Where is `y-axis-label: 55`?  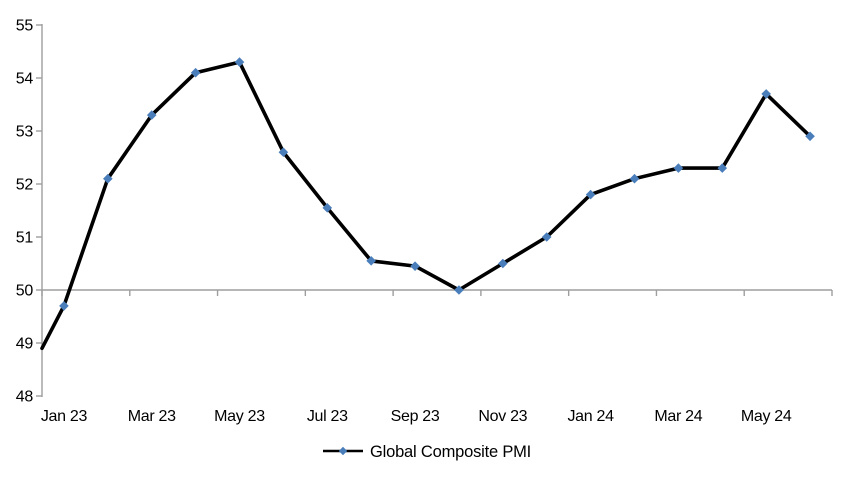
y-axis-label: 55 is located at coordinates (25, 26).